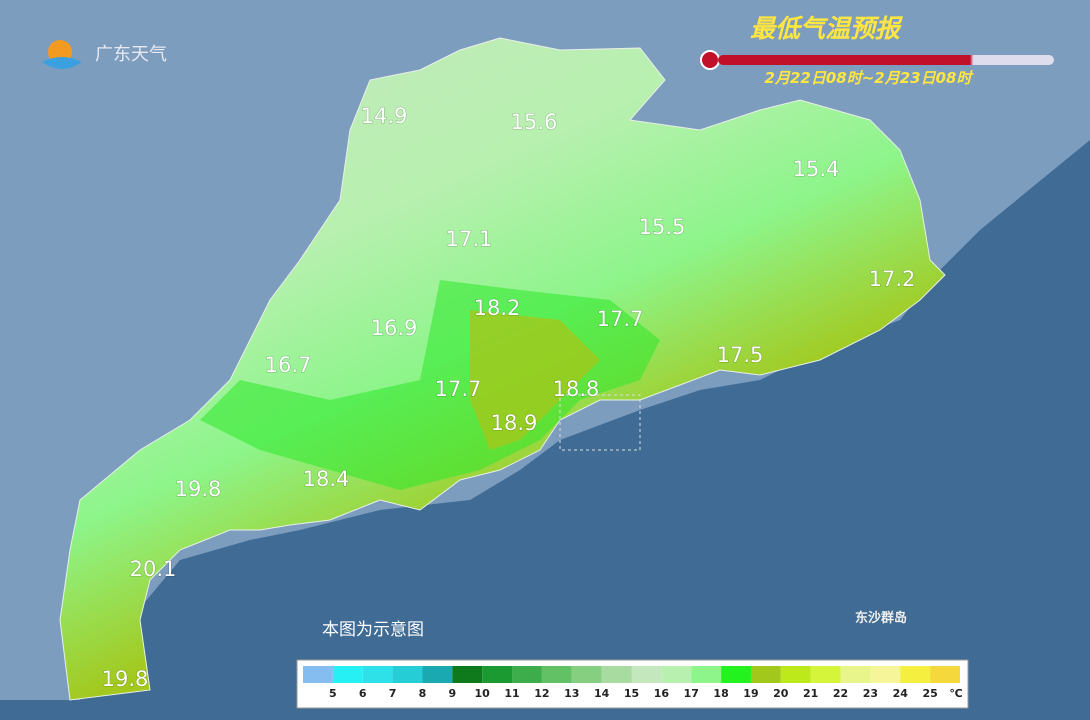 The image size is (1090, 720). What do you see at coordinates (886, 60) in the screenshot?
I see `thermo-bar` at bounding box center [886, 60].